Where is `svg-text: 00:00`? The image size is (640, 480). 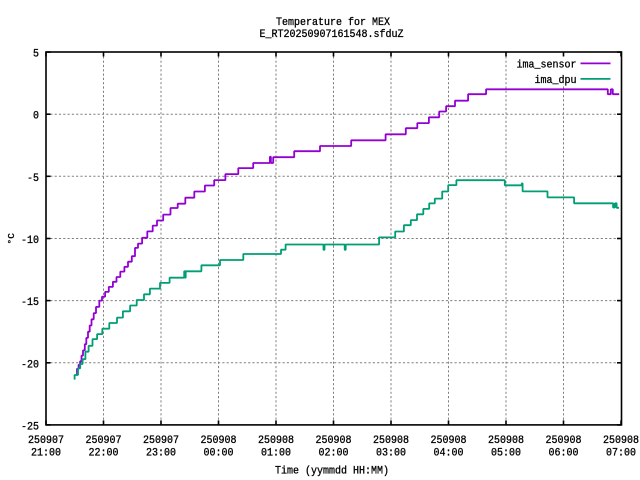 svg-text: 00:00 is located at coordinates (219, 453).